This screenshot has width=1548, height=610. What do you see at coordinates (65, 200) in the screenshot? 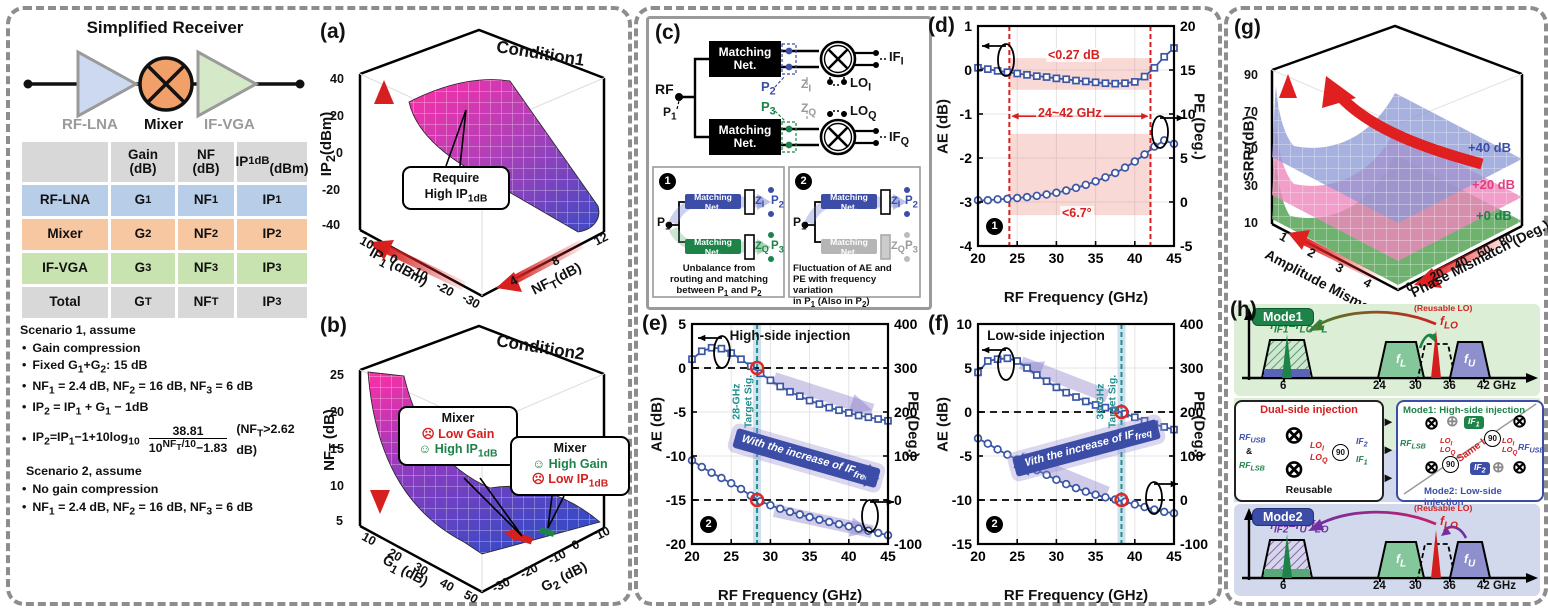
I see `table-row-name: RF-LNA` at bounding box center [65, 200].